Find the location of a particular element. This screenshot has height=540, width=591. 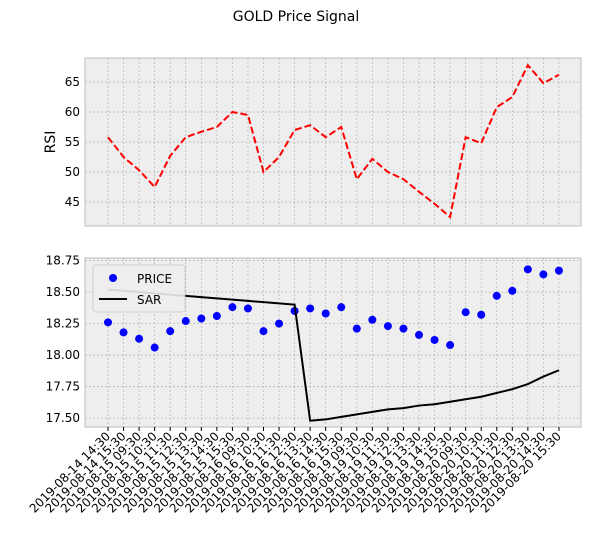

y-tick-label: 18.75 is located at coordinates (63, 261).